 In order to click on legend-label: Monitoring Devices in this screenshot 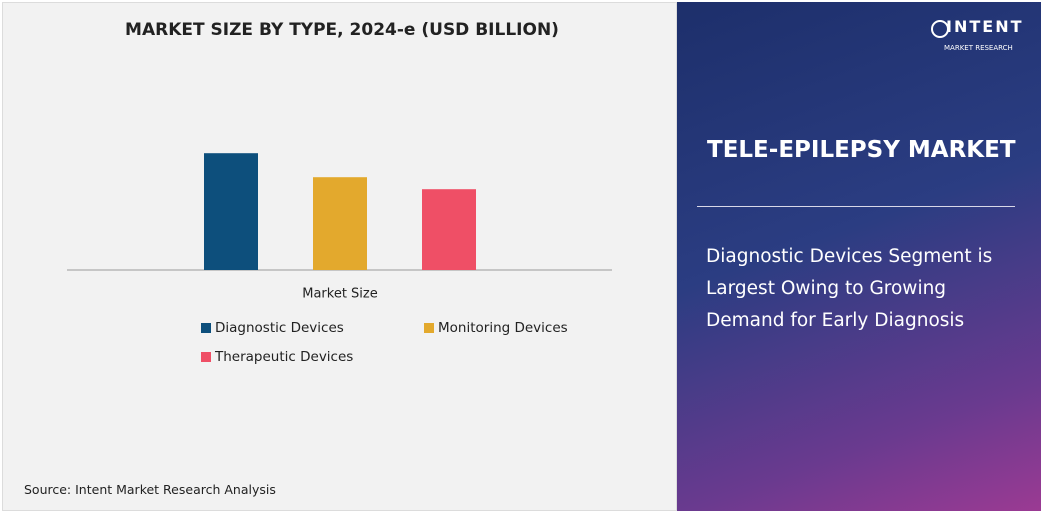, I will do `click(503, 328)`.